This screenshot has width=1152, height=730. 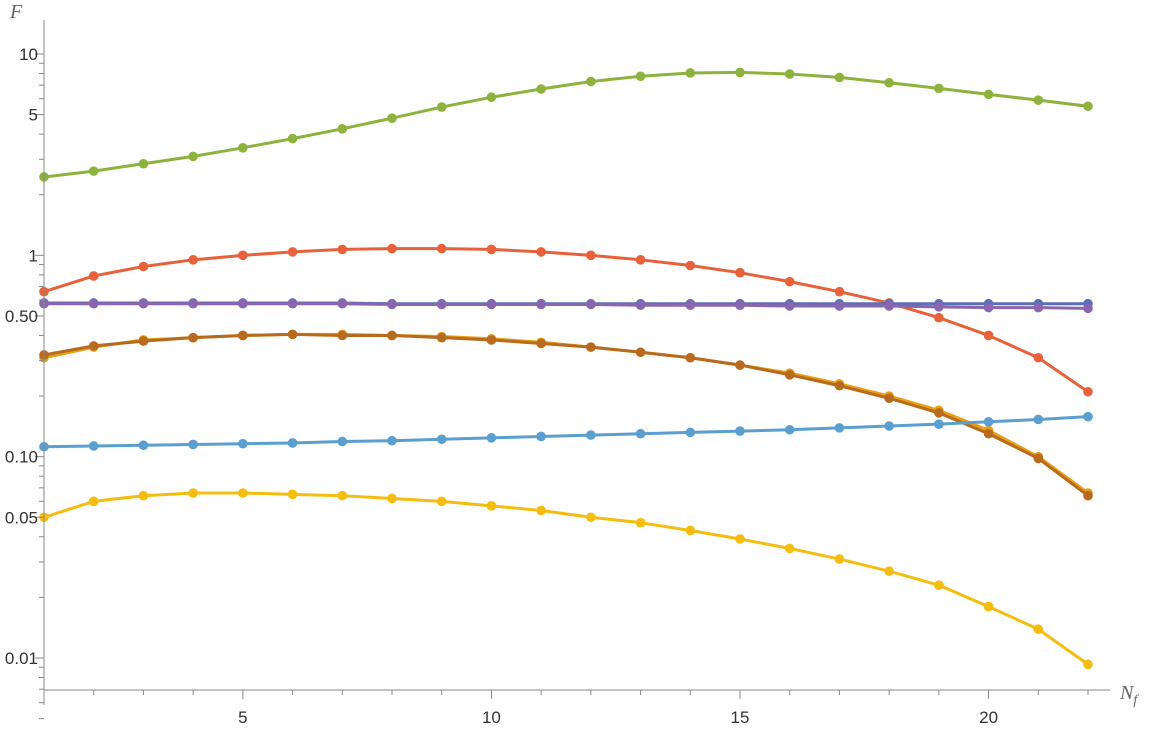 What do you see at coordinates (21, 457) in the screenshot?
I see `y-tick-label: 0.10` at bounding box center [21, 457].